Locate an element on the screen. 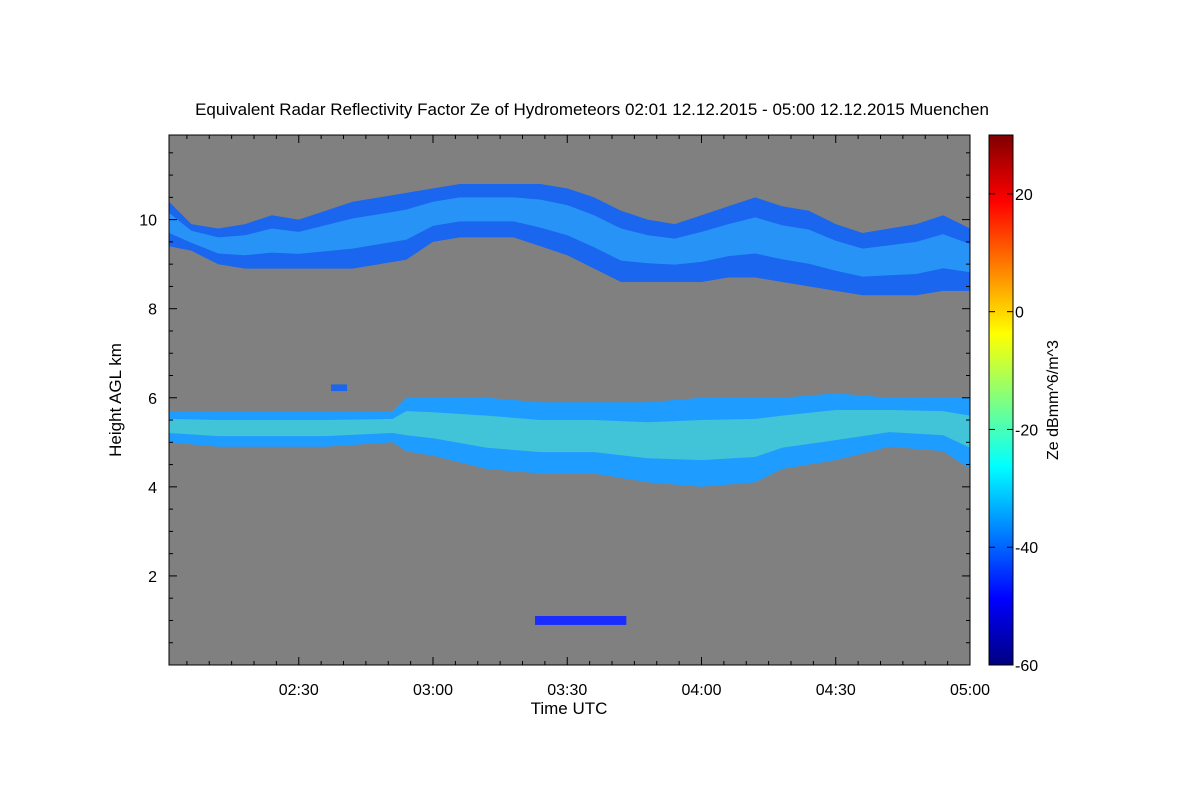  x-tick-label: 03:00 is located at coordinates (433, 690).